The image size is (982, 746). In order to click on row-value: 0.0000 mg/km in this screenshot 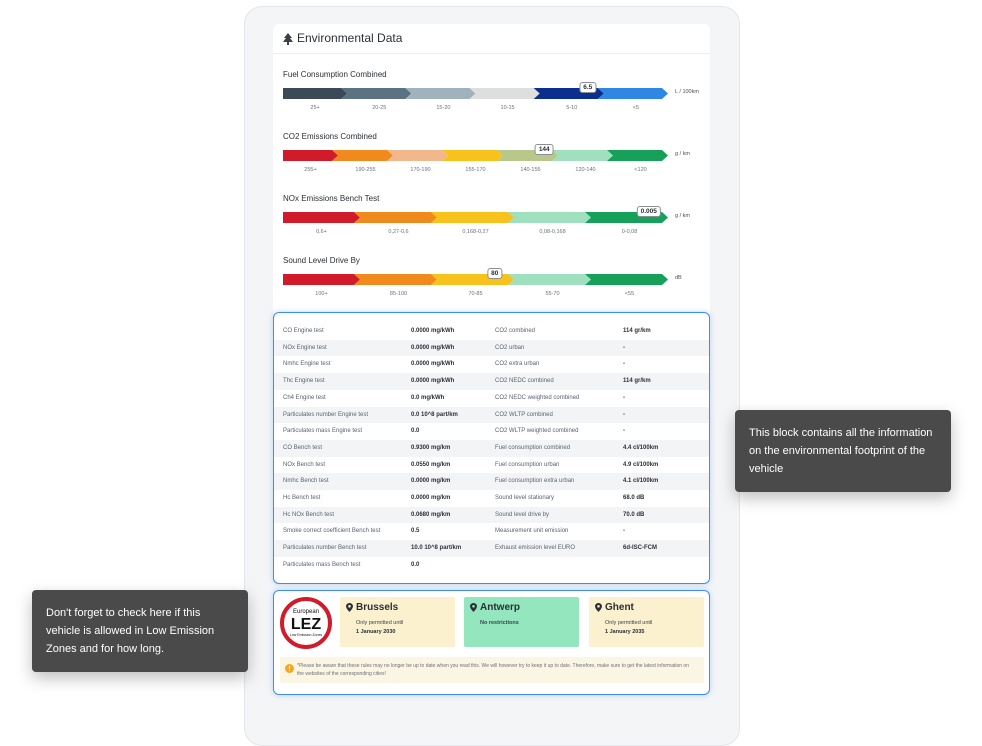, I will do `click(431, 498)`.